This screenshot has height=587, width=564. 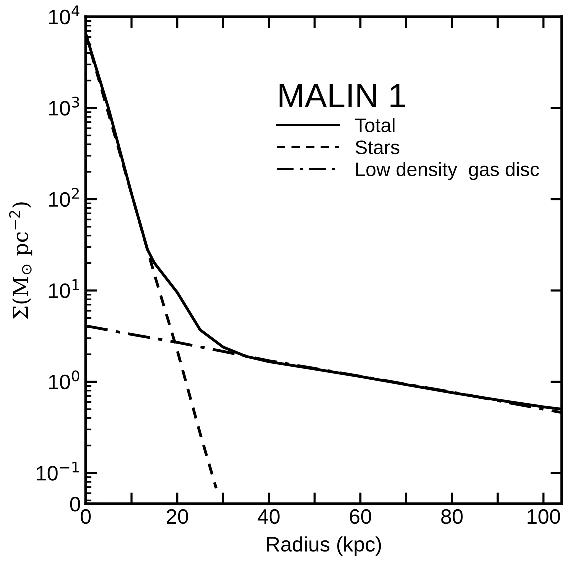 I want to click on legend-label: Stars, so click(x=378, y=147).